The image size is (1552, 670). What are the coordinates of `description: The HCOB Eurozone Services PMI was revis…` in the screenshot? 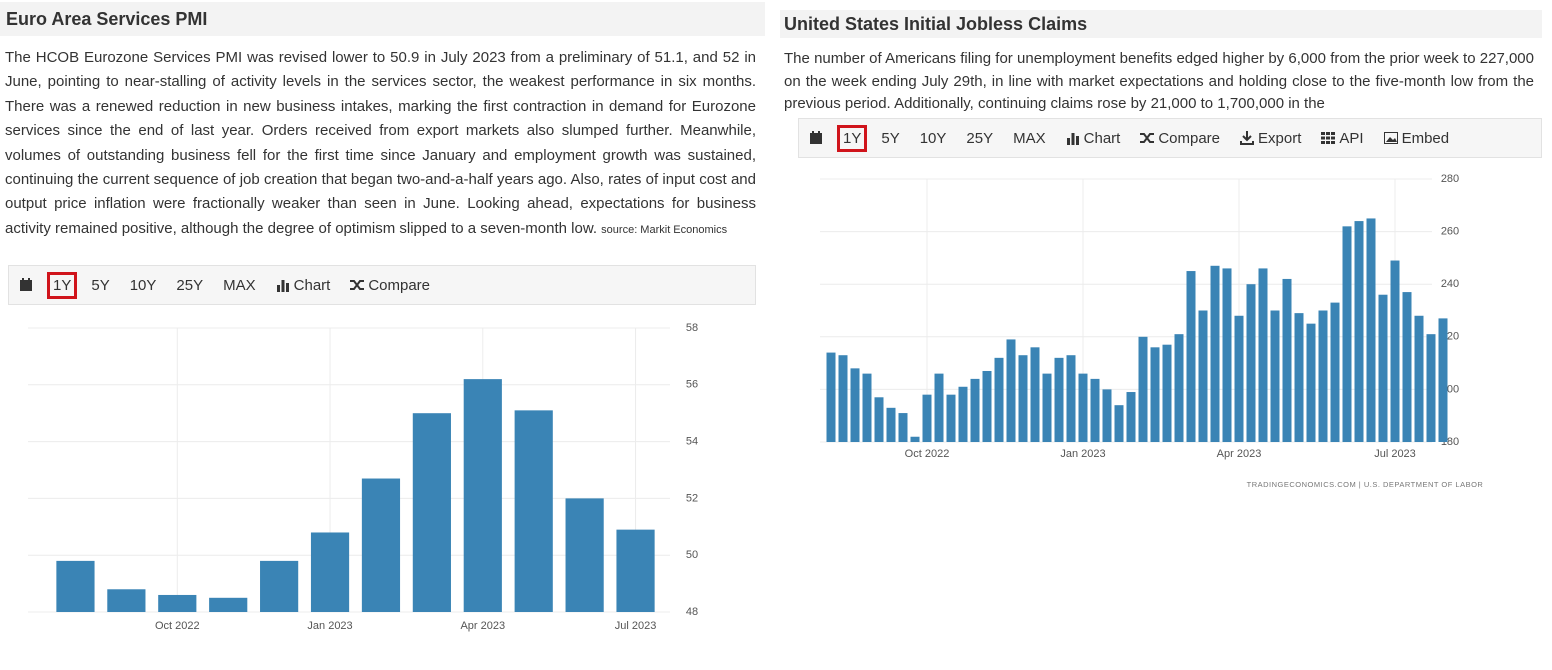 It's located at (380, 144).